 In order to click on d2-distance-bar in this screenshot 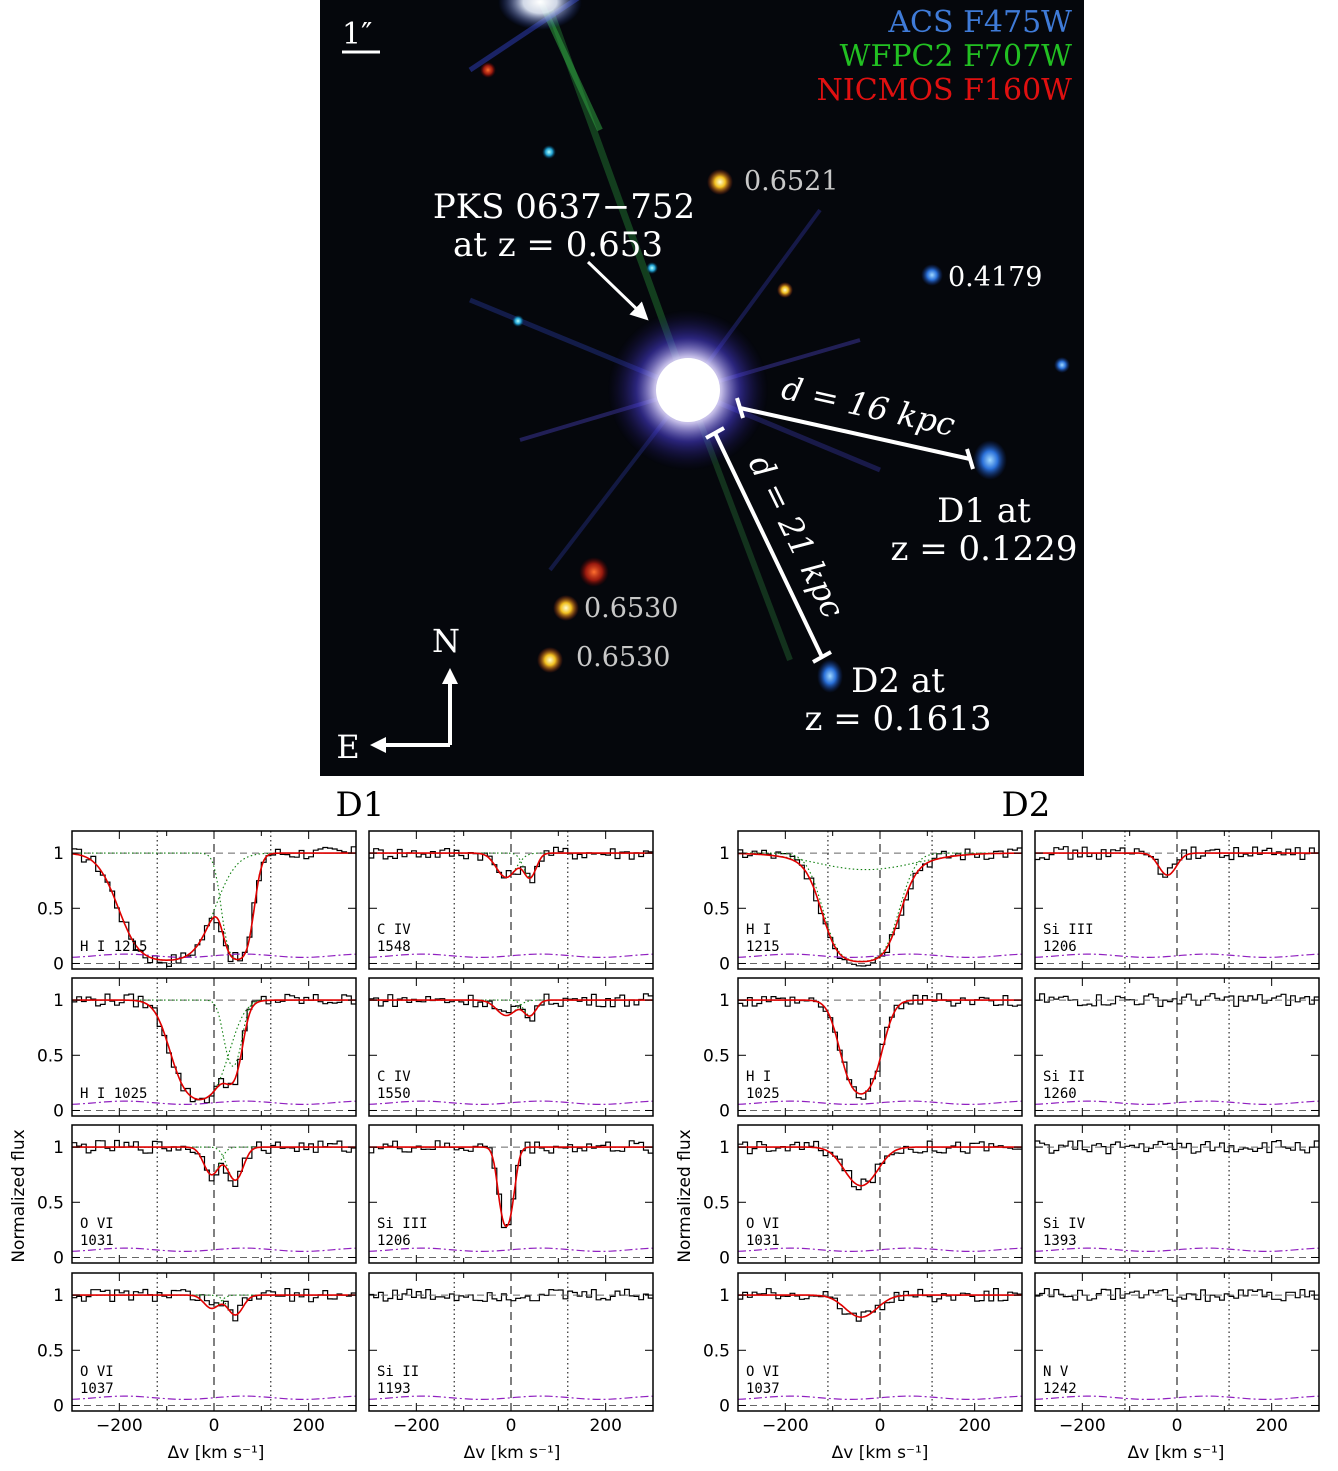, I will do `click(768, 545)`.